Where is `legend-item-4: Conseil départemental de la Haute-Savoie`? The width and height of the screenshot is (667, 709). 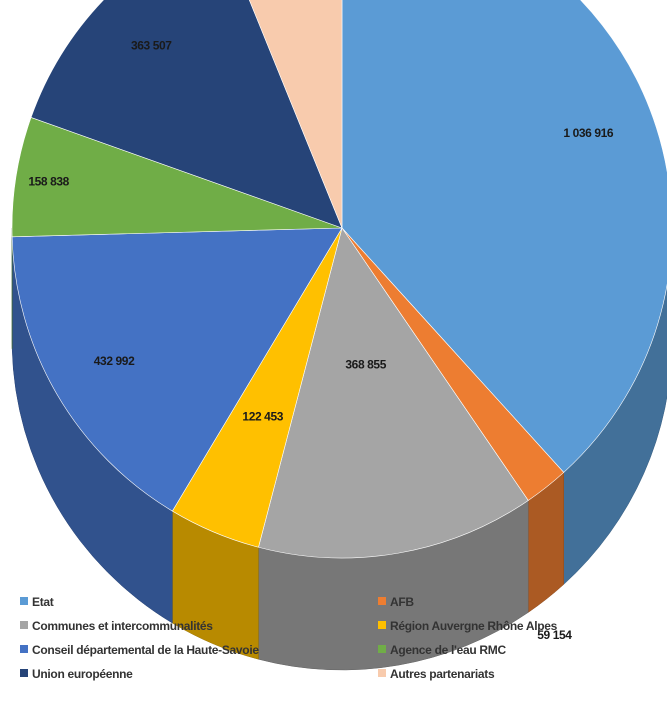 legend-item-4: Conseil départemental de la Haute-Savoie is located at coordinates (139, 650).